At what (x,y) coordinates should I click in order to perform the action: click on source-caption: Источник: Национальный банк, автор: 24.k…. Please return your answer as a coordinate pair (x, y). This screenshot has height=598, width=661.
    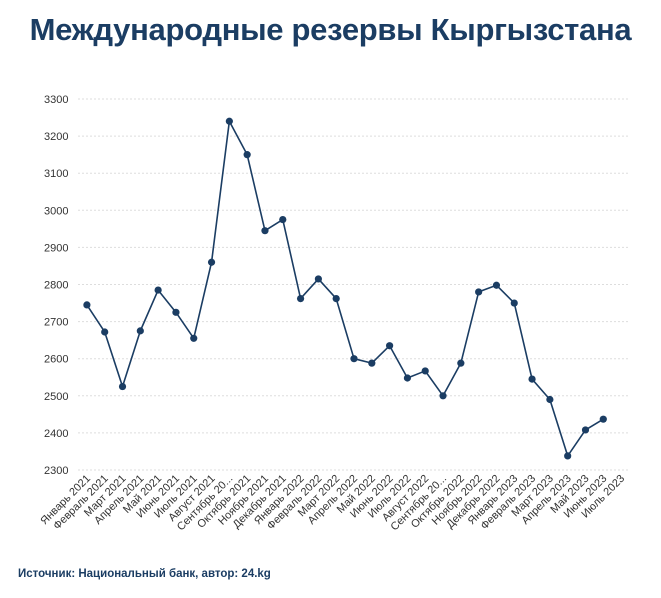
    Looking at the image, I should click on (144, 574).